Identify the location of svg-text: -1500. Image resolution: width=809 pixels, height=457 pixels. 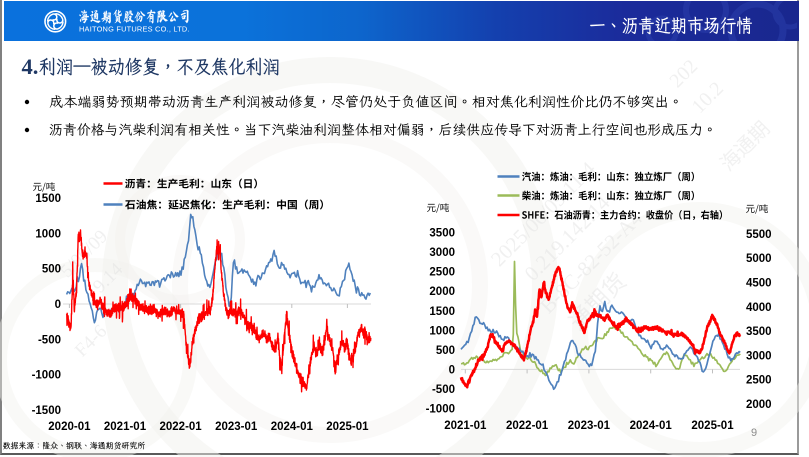
(46, 411).